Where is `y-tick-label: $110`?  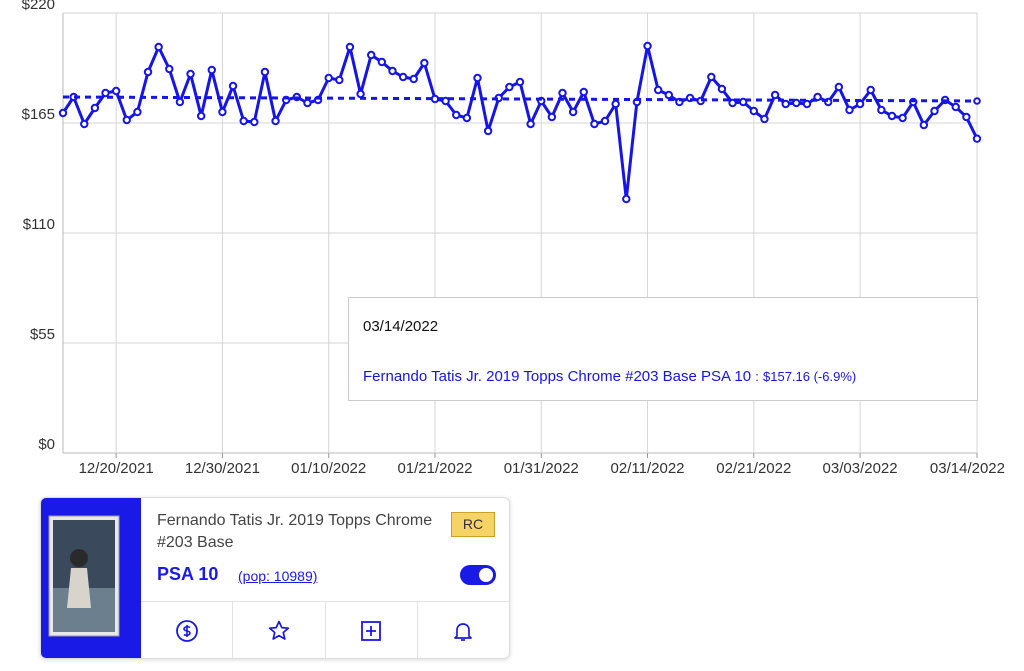
y-tick-label: $110 is located at coordinates (39, 224).